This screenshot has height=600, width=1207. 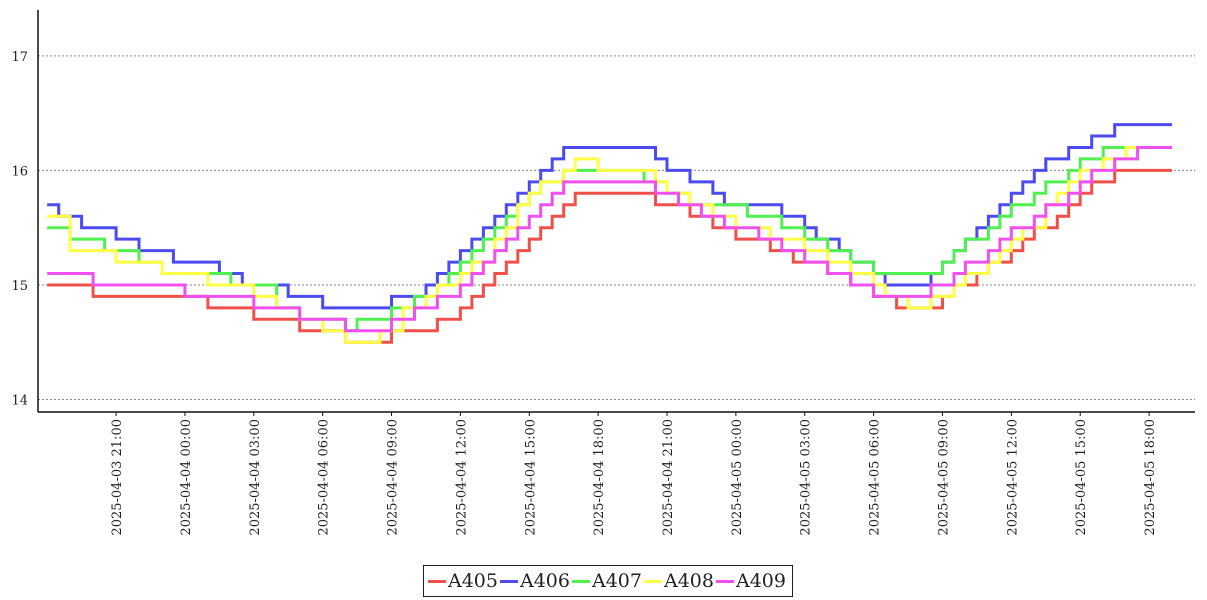 I want to click on y-tick-label: 14, so click(x=19, y=401).